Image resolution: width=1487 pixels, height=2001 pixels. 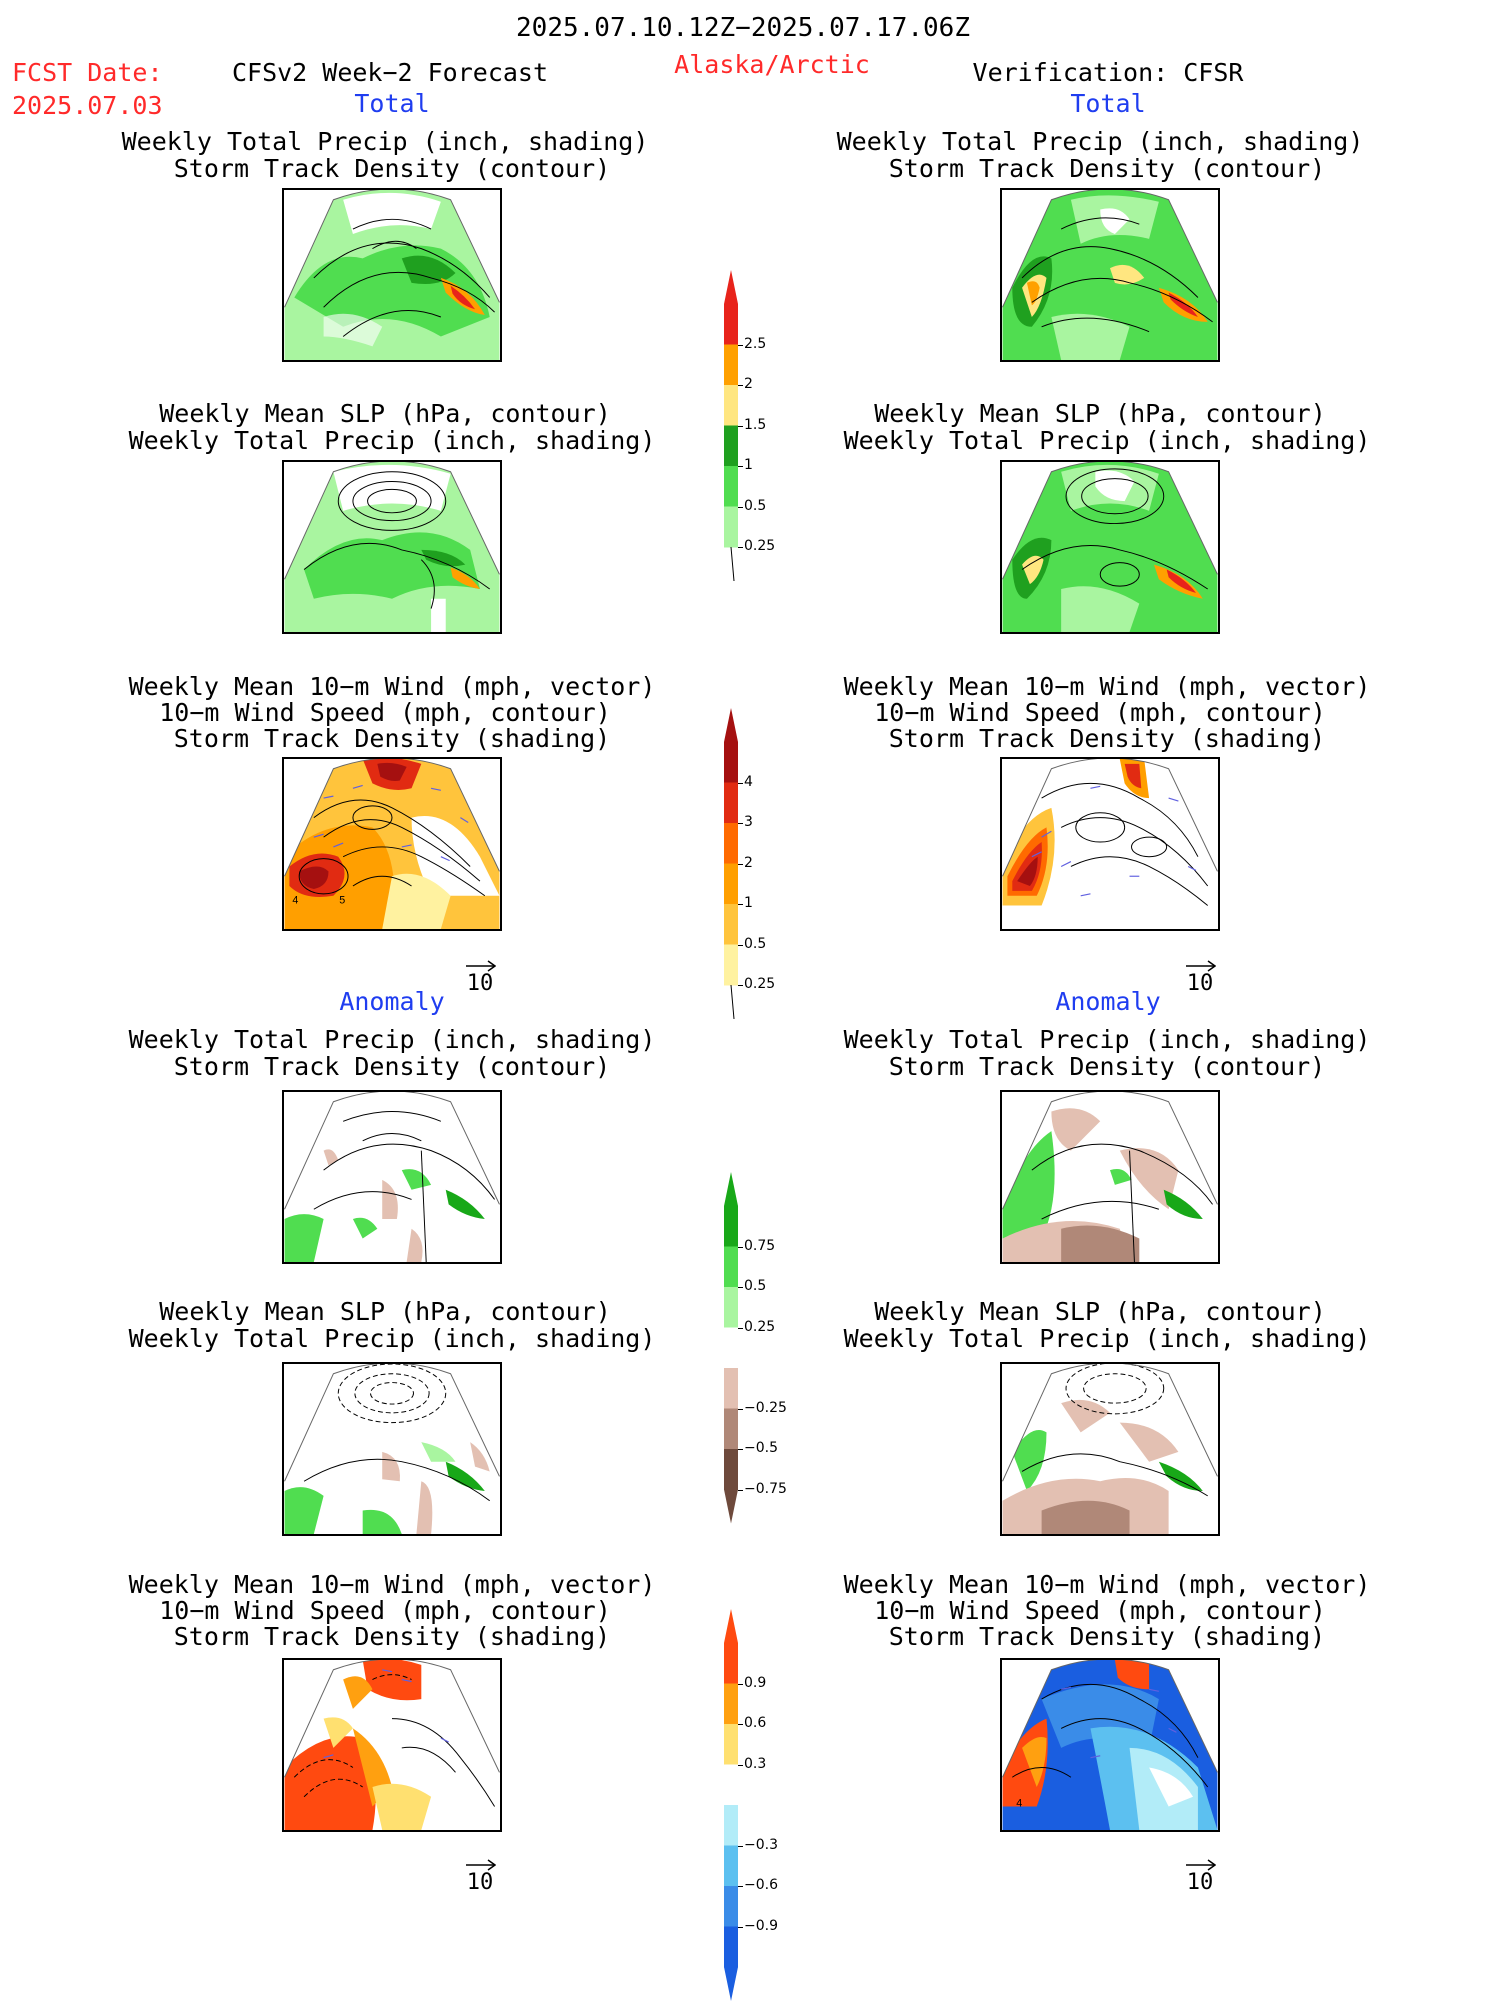 What do you see at coordinates (755, 424) in the screenshot?
I see `colorbar-precip_total-label: 1.5` at bounding box center [755, 424].